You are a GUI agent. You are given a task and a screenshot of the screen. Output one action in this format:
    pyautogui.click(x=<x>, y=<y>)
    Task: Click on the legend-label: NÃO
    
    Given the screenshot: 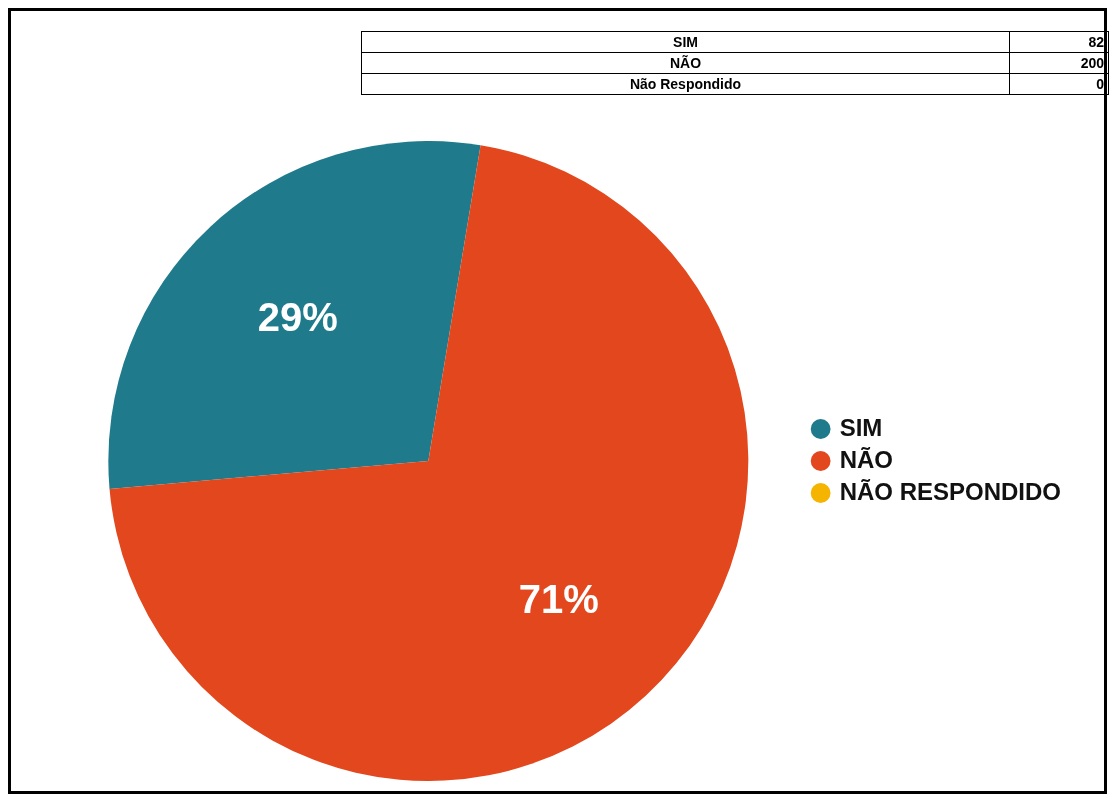 What is the action you would take?
    pyautogui.click(x=866, y=459)
    